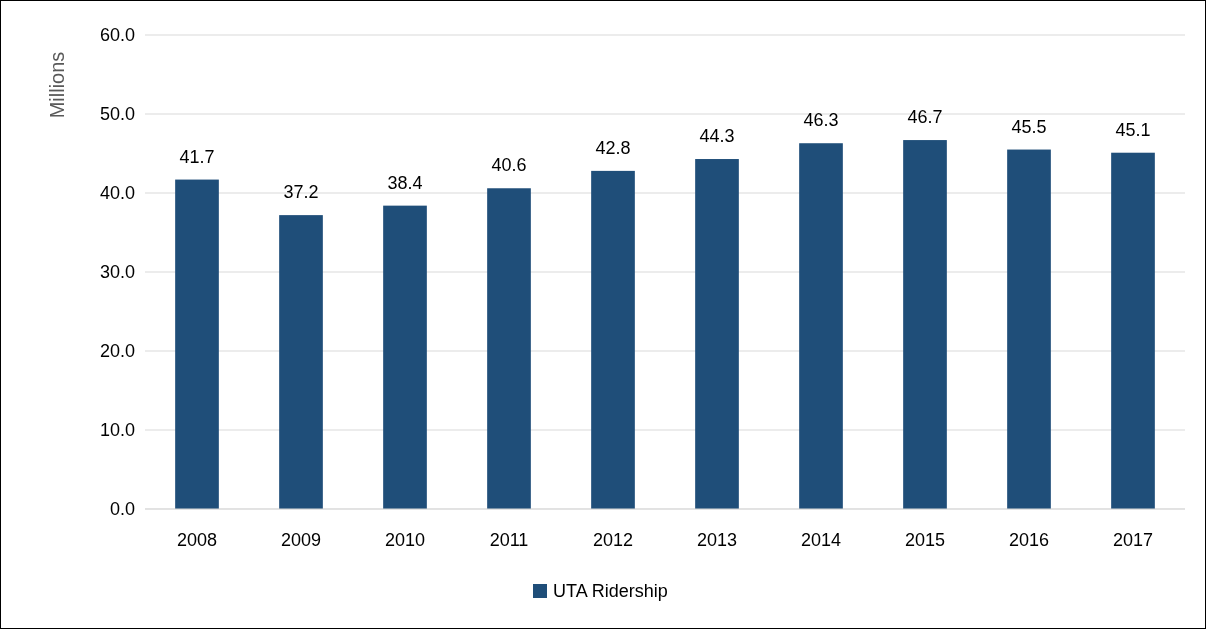  Describe the element at coordinates (610, 591) in the screenshot. I see `legend-label: UTA Ridership` at that location.